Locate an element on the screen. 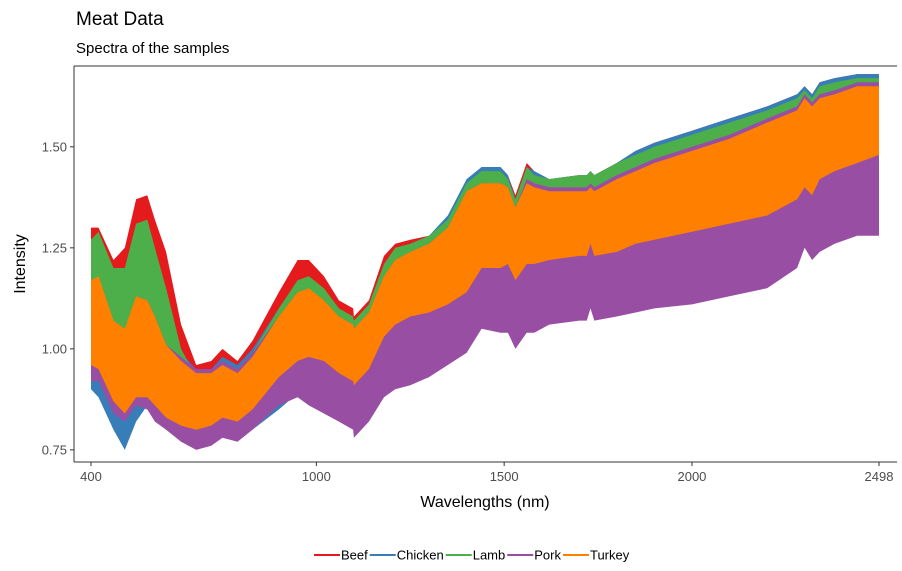 The height and width of the screenshot is (571, 902). x-ticks: 400 1000 1500 2000 2498 is located at coordinates (486, 473).